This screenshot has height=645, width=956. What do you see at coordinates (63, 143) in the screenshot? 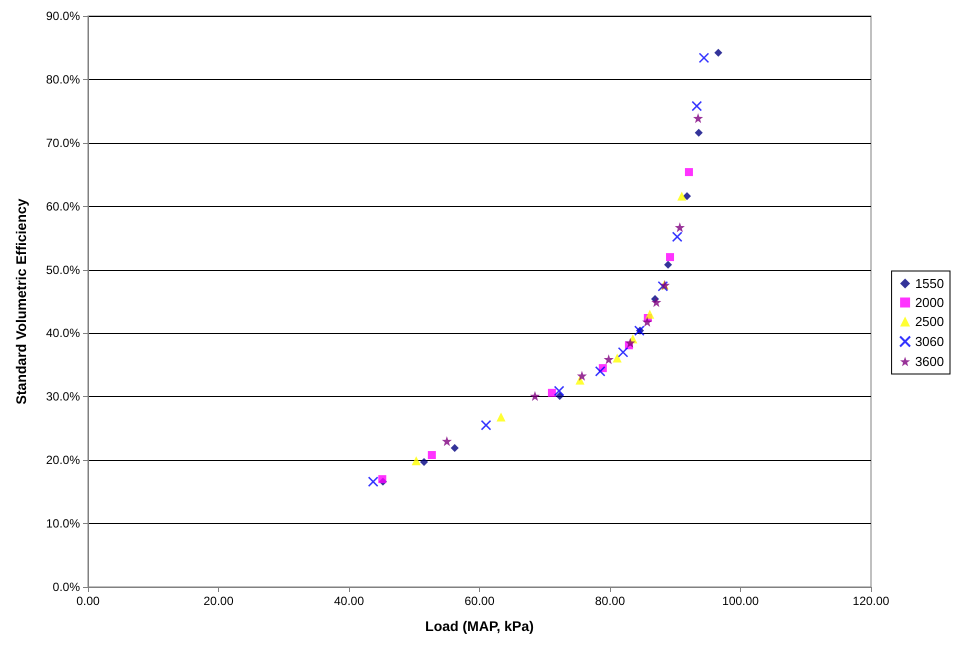
I see `y-tick-label: 70.0%` at bounding box center [63, 143].